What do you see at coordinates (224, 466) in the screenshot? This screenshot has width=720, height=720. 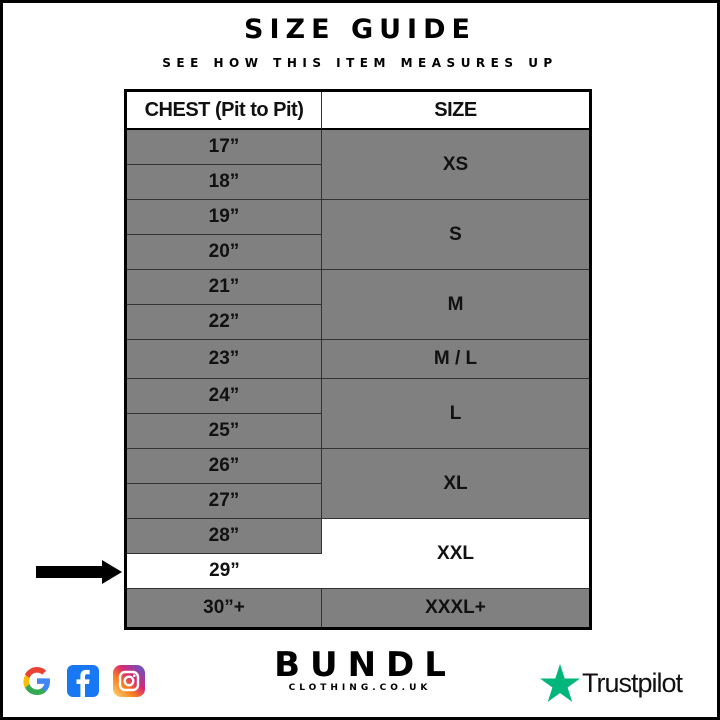 I see `chest-cell: 26”` at bounding box center [224, 466].